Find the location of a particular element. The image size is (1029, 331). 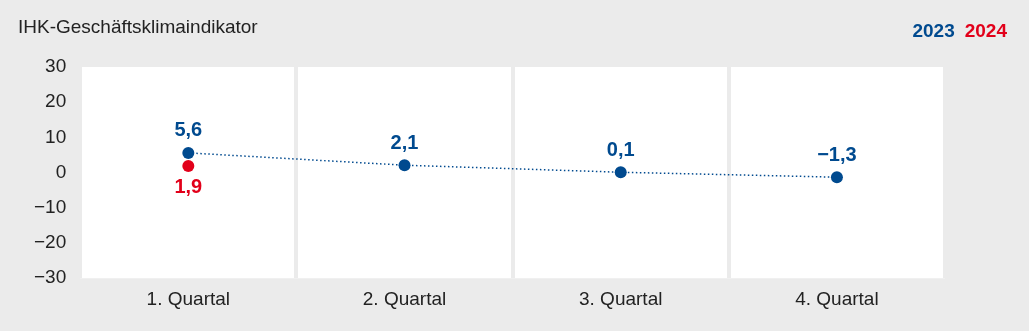

data-label: 0,1 is located at coordinates (620, 148).